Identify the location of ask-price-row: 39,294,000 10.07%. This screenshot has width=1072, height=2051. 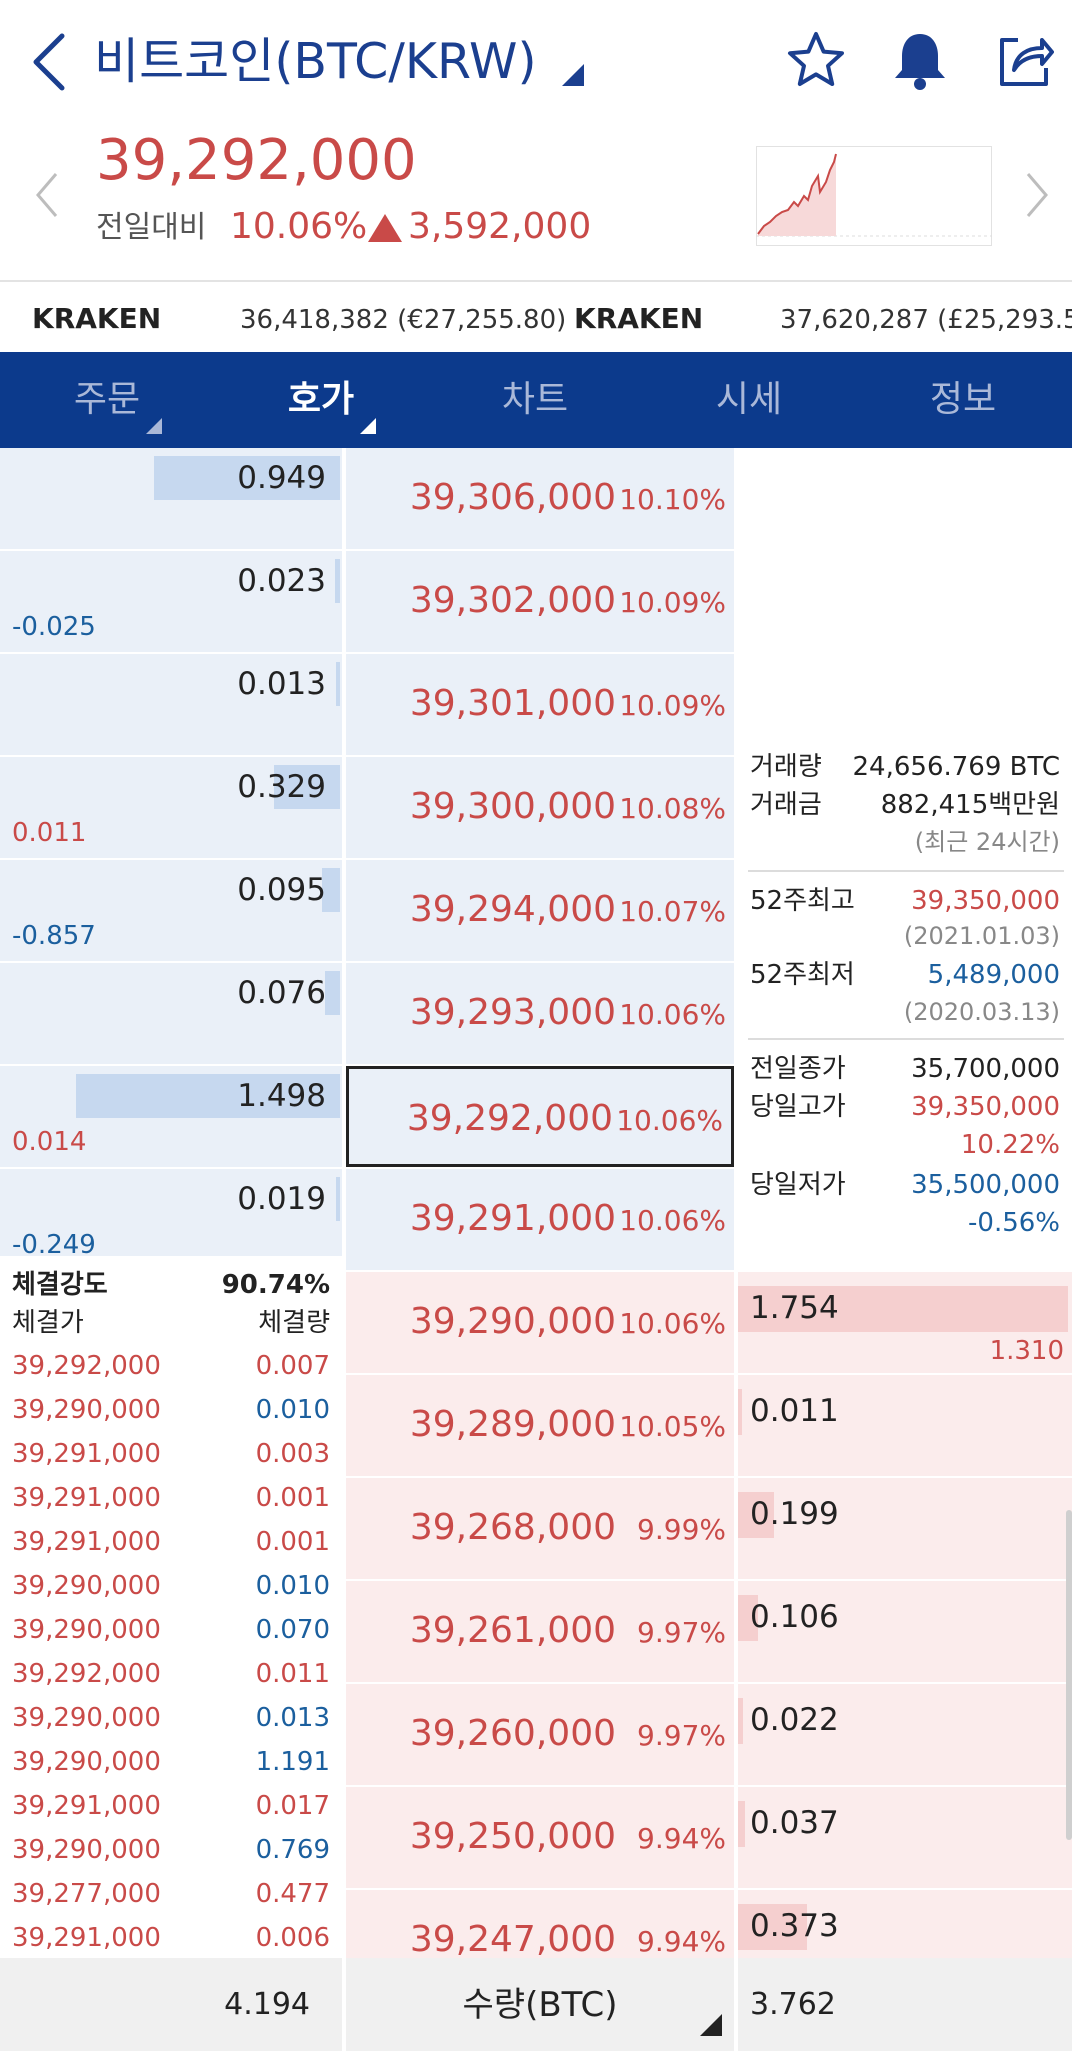
(540, 910).